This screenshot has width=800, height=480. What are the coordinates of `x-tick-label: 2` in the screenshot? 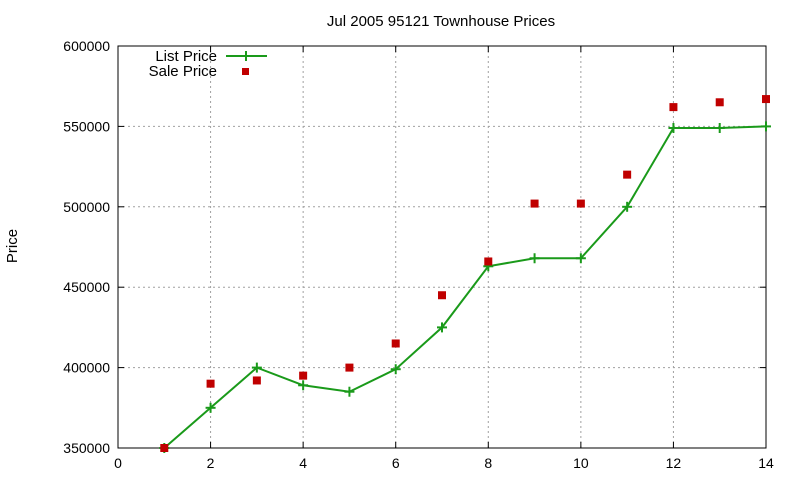 It's located at (211, 463).